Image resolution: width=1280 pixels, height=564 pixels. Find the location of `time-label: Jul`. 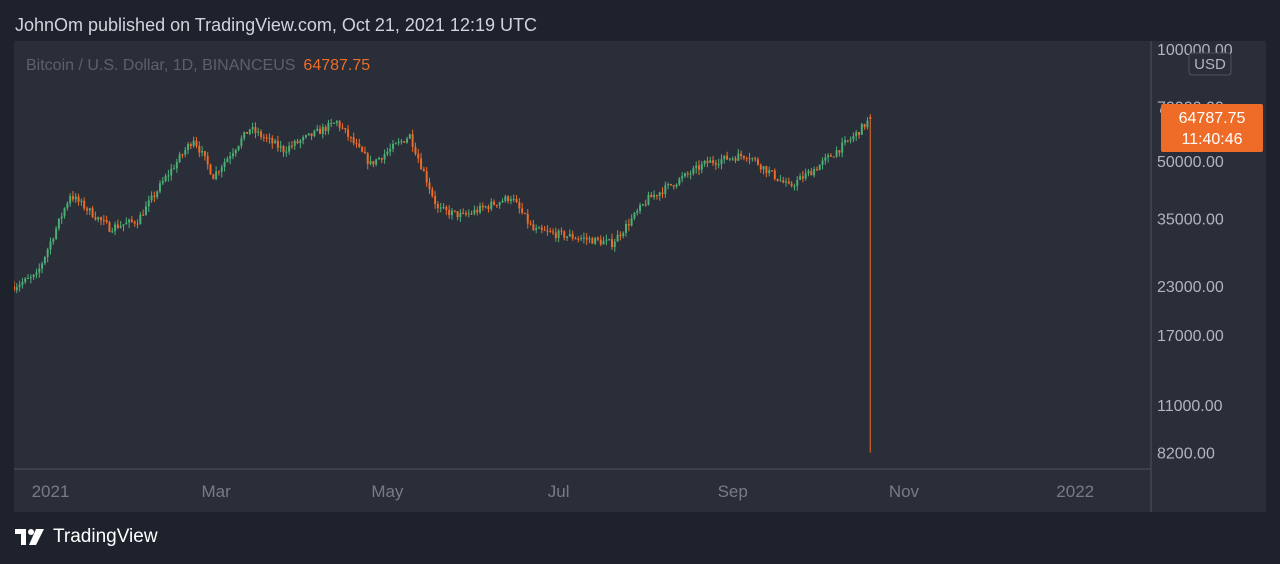

time-label: Jul is located at coordinates (559, 491).